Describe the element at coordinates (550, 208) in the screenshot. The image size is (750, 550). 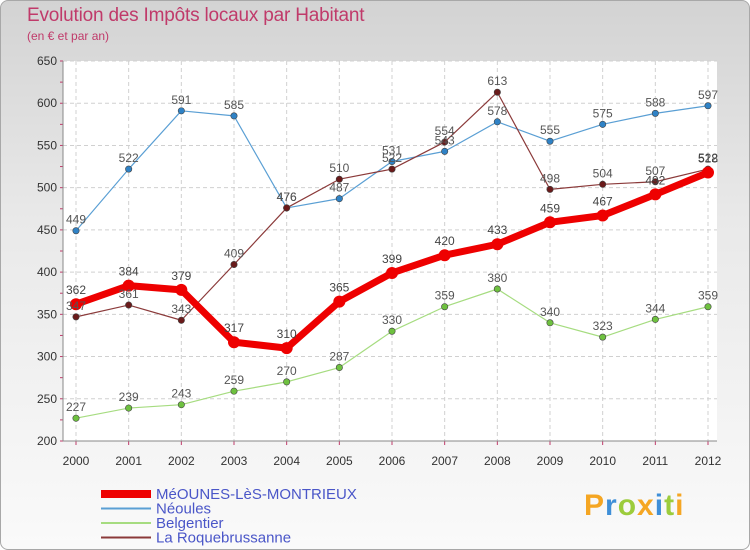
I see `data-label: 459` at that location.